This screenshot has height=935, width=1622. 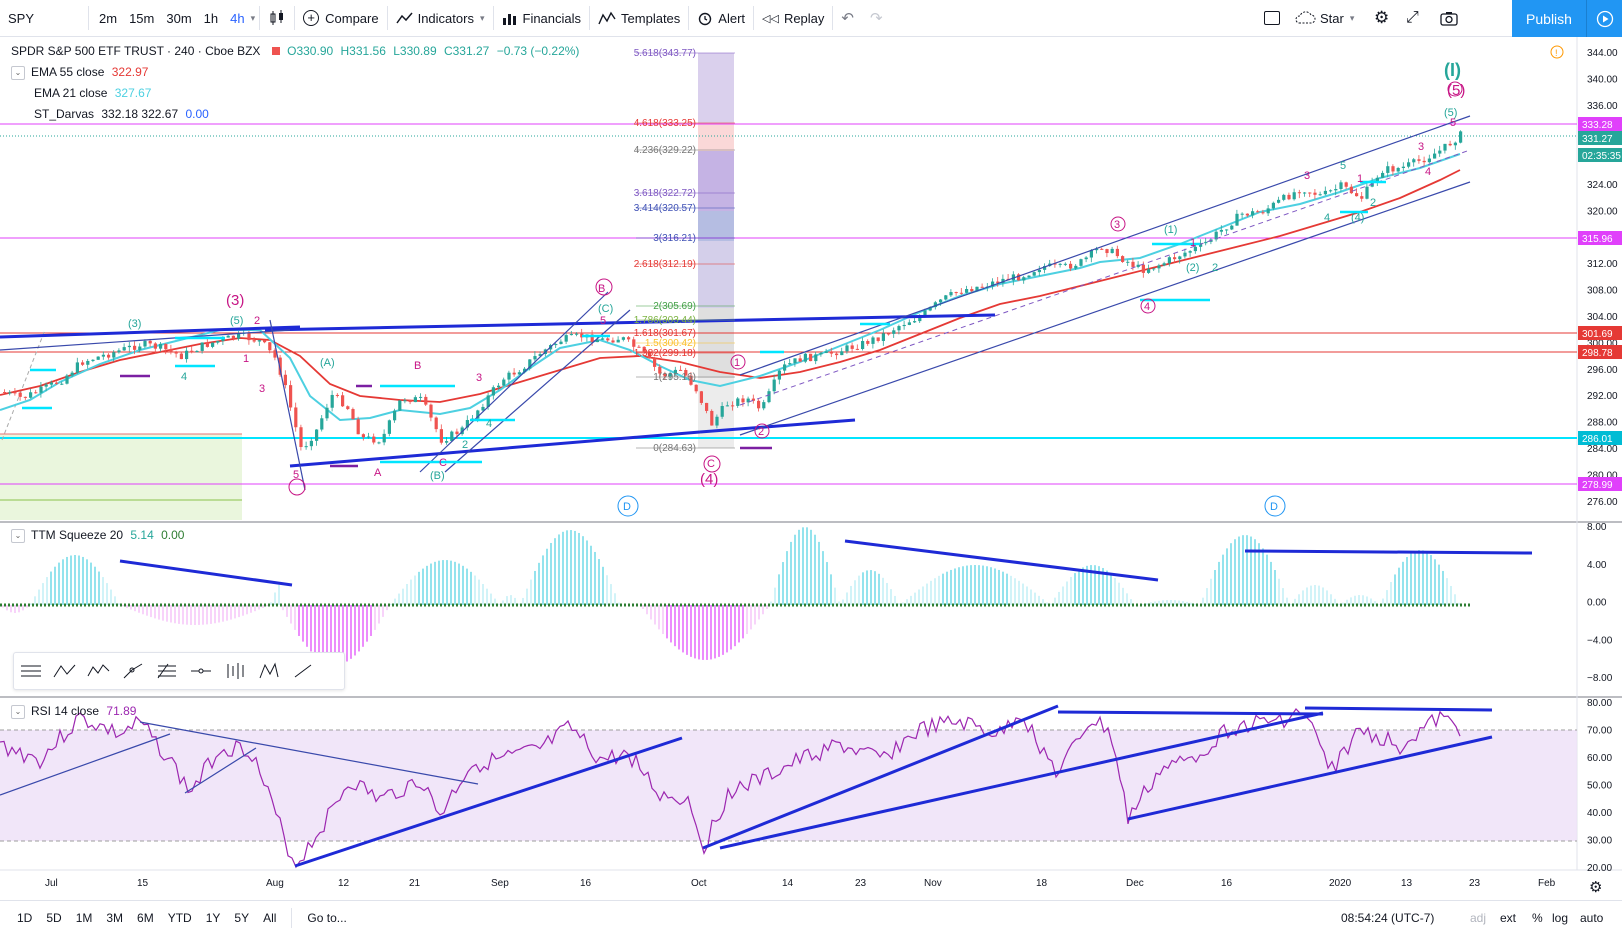 I want to click on tool-pattern-abc, so click(x=65, y=671).